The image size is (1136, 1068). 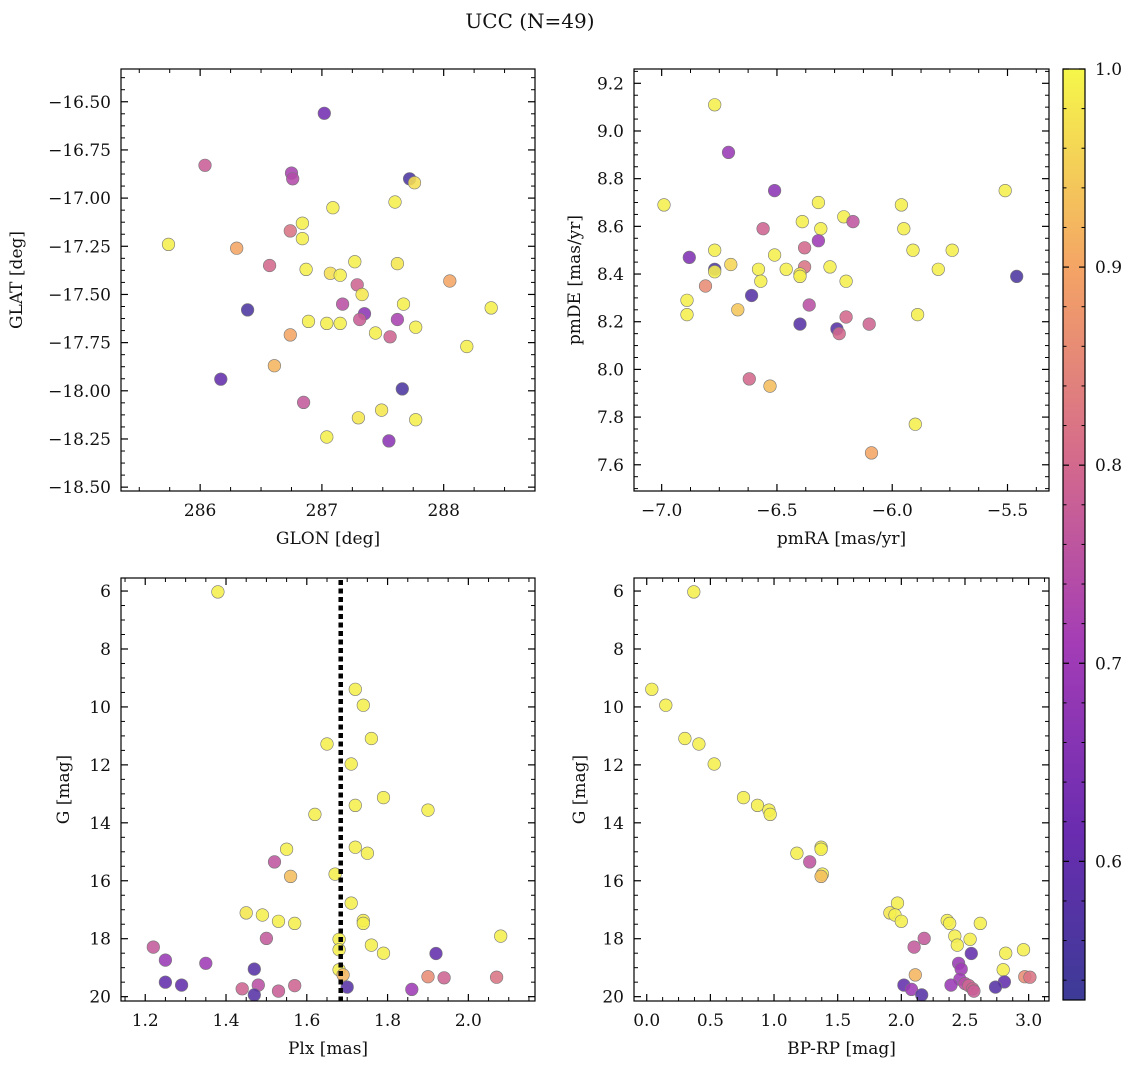 What do you see at coordinates (613, 708) in the screenshot?
I see `y-tick-label: 10` at bounding box center [613, 708].